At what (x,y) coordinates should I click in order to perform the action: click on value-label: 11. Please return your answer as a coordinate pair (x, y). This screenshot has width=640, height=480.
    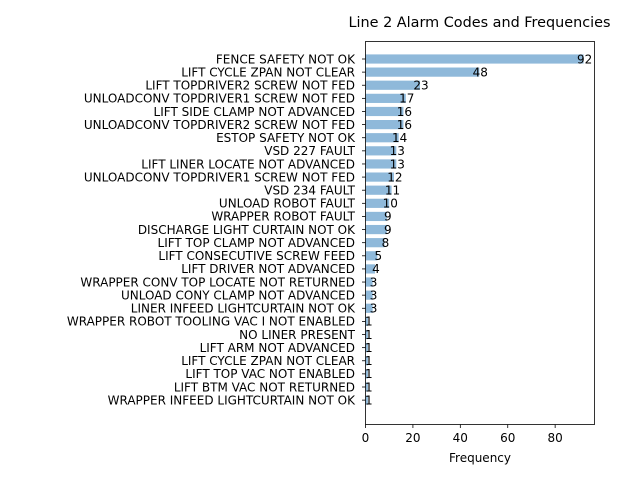
    Looking at the image, I should click on (392, 191).